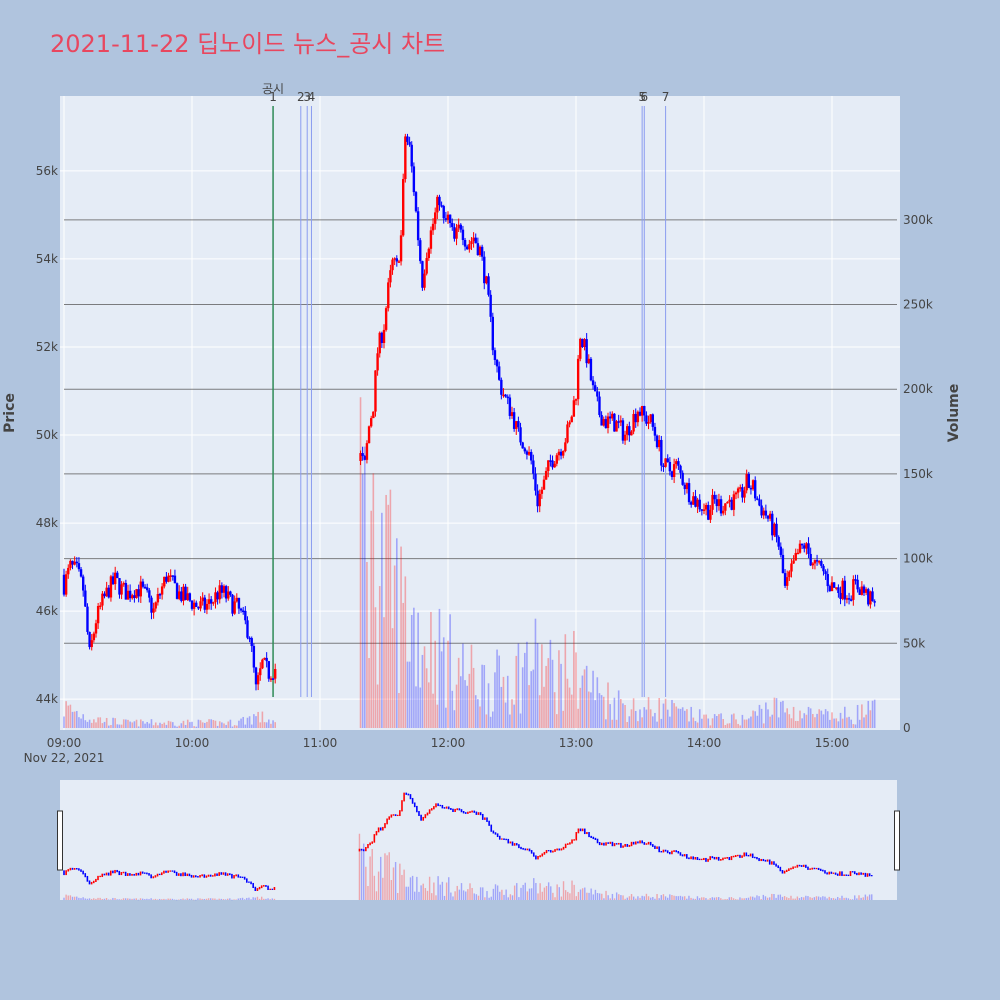 Image resolution: width=1000 pixels, height=1000 pixels. What do you see at coordinates (907, 728) in the screenshot?
I see `volume-tick-label: 0` at bounding box center [907, 728].